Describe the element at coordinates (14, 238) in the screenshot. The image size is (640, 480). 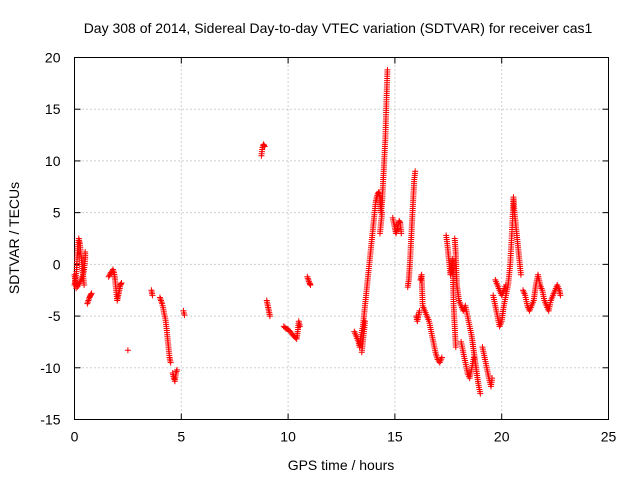
I see `y-axis-label: SDTVAR / TECUs` at that location.